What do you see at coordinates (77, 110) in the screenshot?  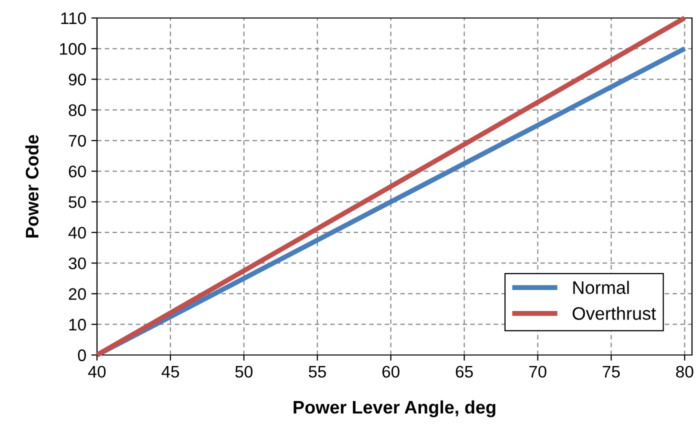 I see `y-tick-label: 80` at bounding box center [77, 110].